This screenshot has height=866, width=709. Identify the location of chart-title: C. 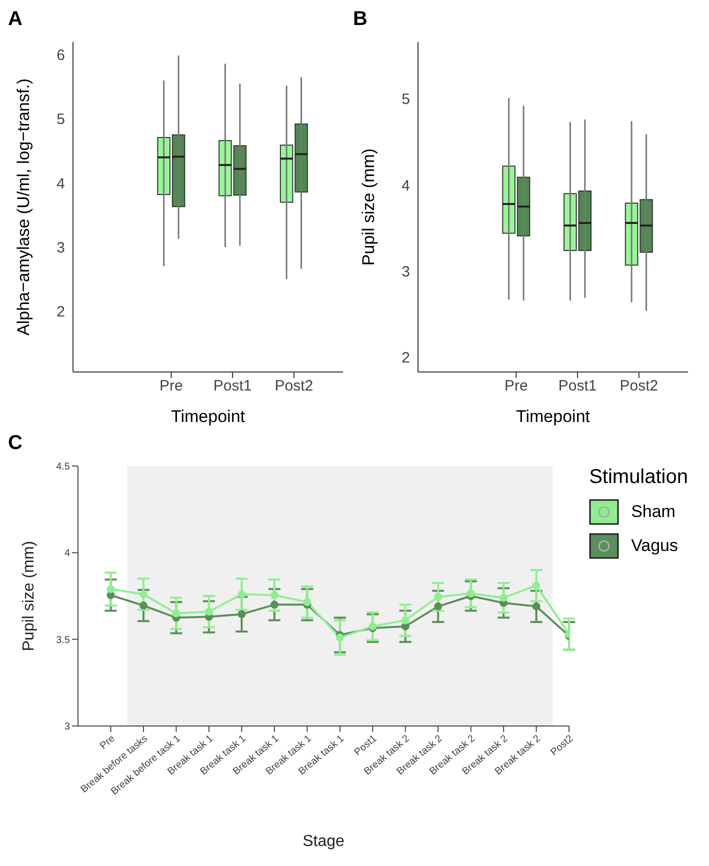
(16, 444).